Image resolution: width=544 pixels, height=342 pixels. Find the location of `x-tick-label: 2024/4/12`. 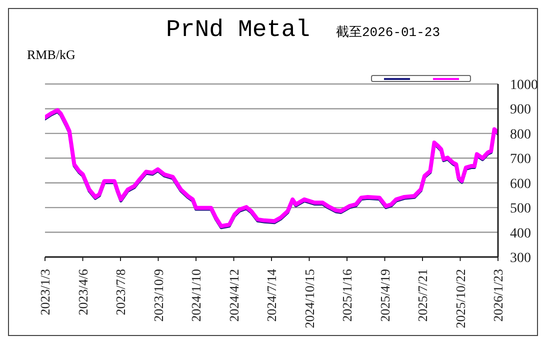

x-tick-label: 2024/4/12 is located at coordinates (234, 295).